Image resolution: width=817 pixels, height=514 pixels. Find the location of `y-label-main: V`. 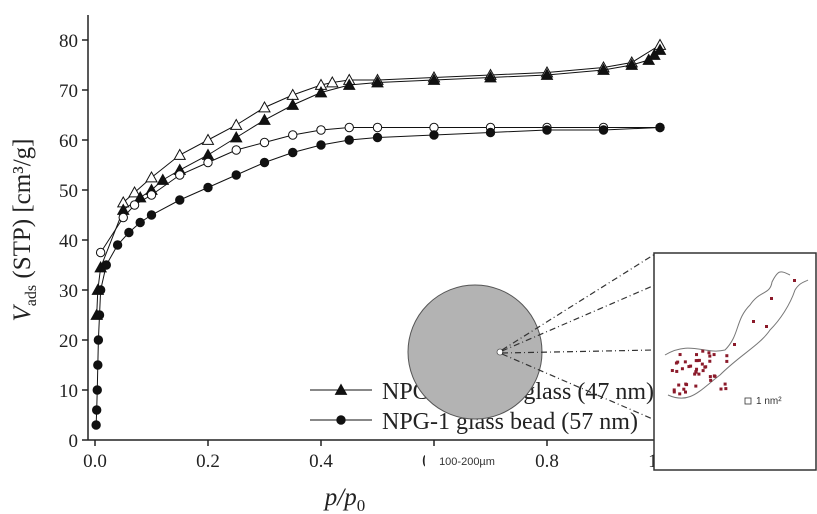

y-label-main: V is located at coordinates (22, 312).